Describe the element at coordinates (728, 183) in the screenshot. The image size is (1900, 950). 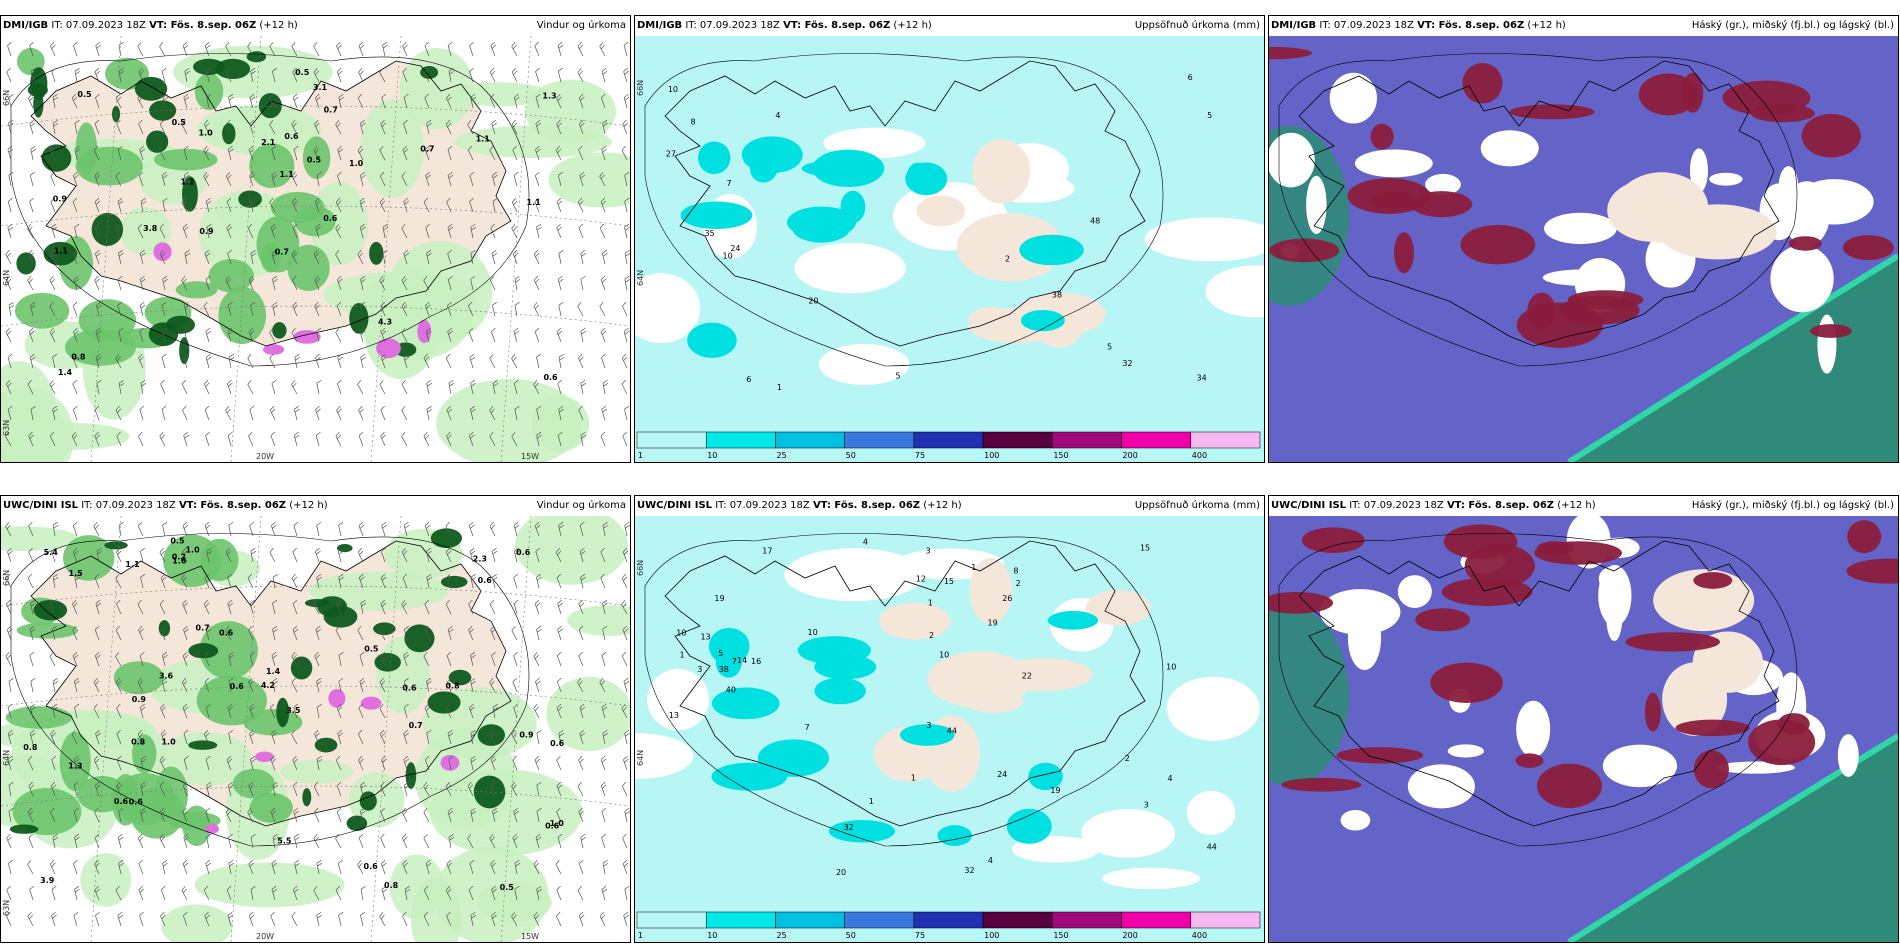
I see `precip-value-label: 7` at that location.